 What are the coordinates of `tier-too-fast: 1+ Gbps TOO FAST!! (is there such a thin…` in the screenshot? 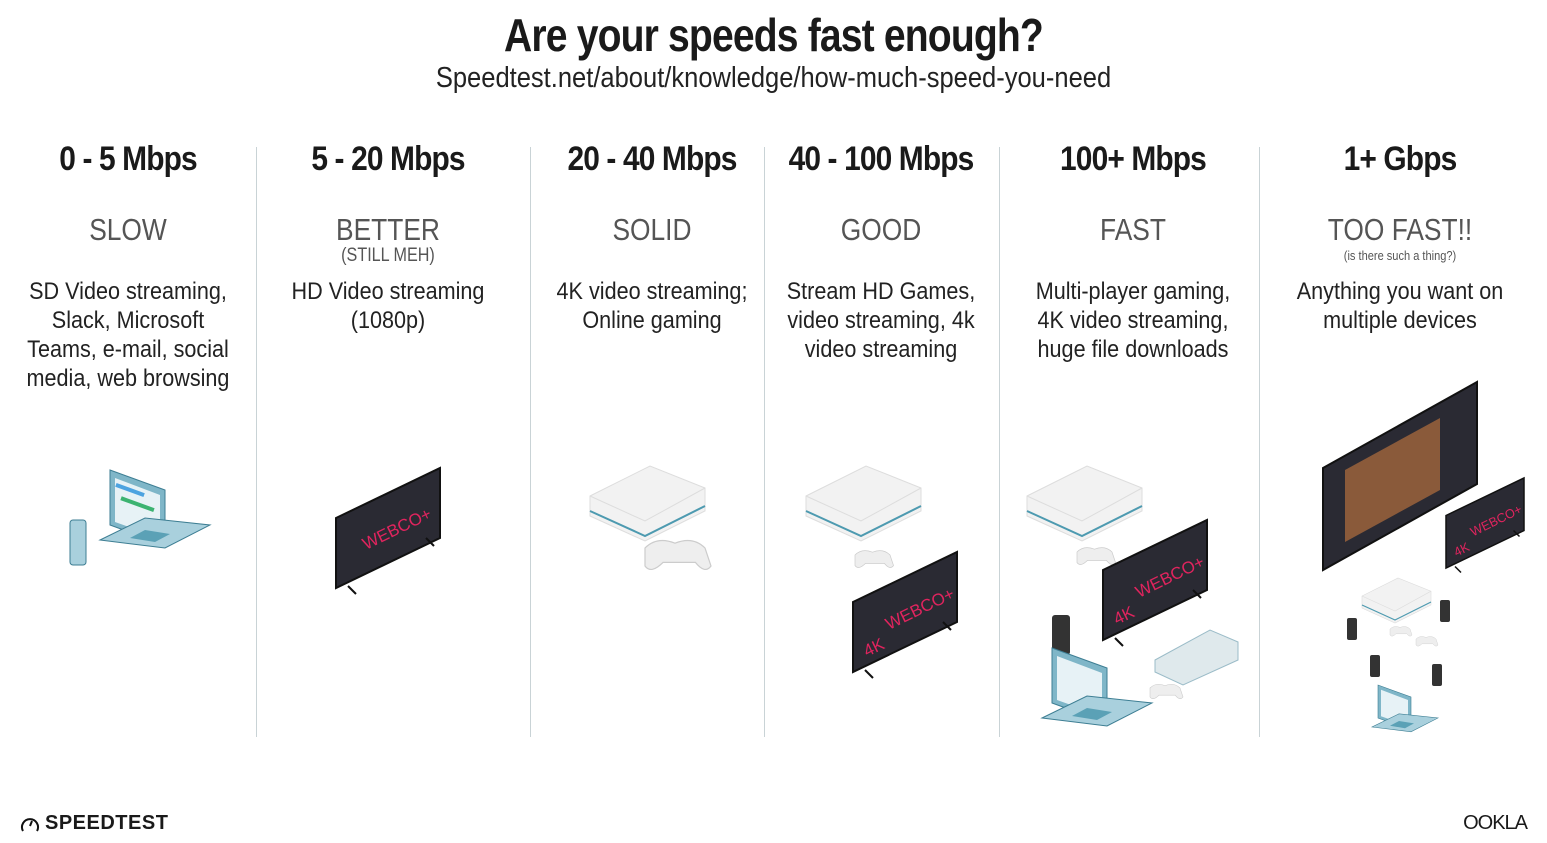 It's located at (1400, 237).